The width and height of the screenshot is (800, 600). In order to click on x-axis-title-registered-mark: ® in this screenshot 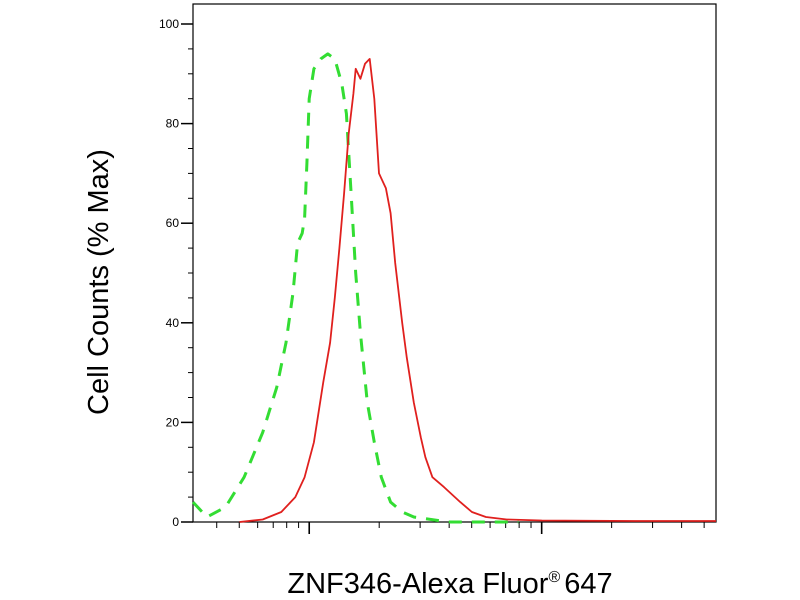, I will do `click(554, 577)`.